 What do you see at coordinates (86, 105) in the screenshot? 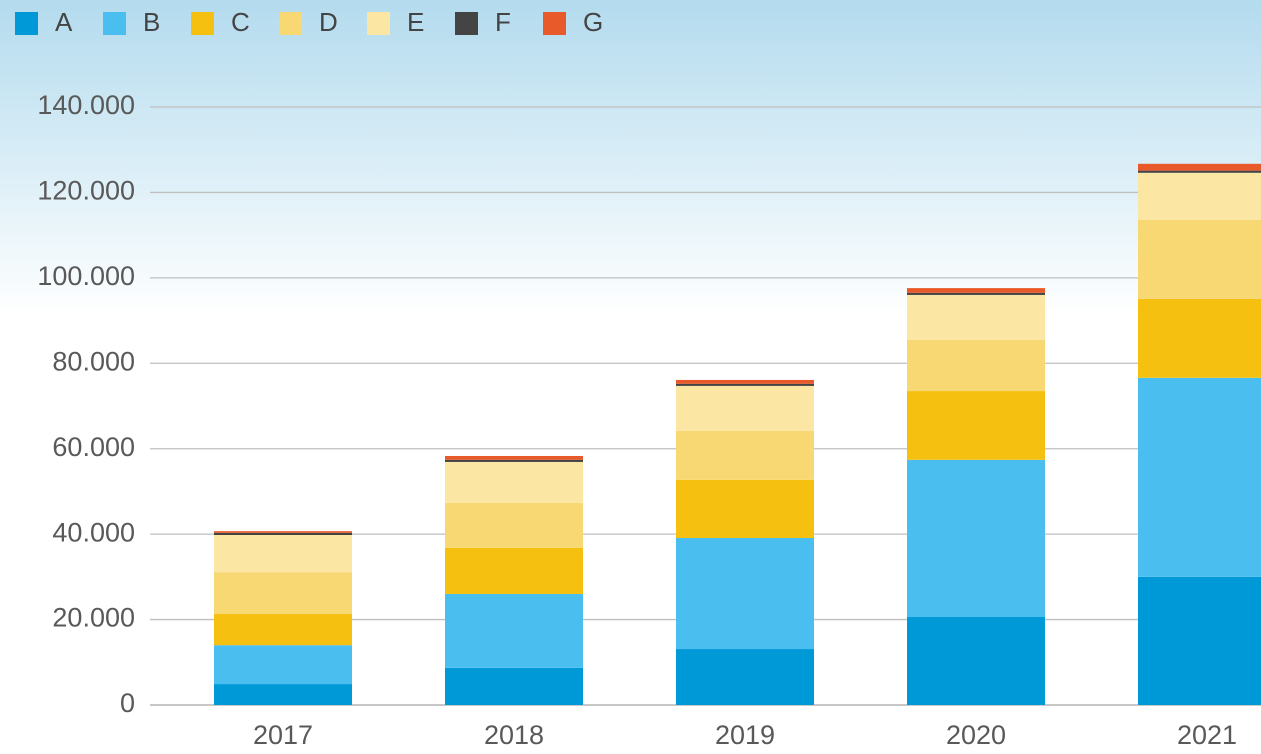
I see `y-tick-label: 140.000` at bounding box center [86, 105].